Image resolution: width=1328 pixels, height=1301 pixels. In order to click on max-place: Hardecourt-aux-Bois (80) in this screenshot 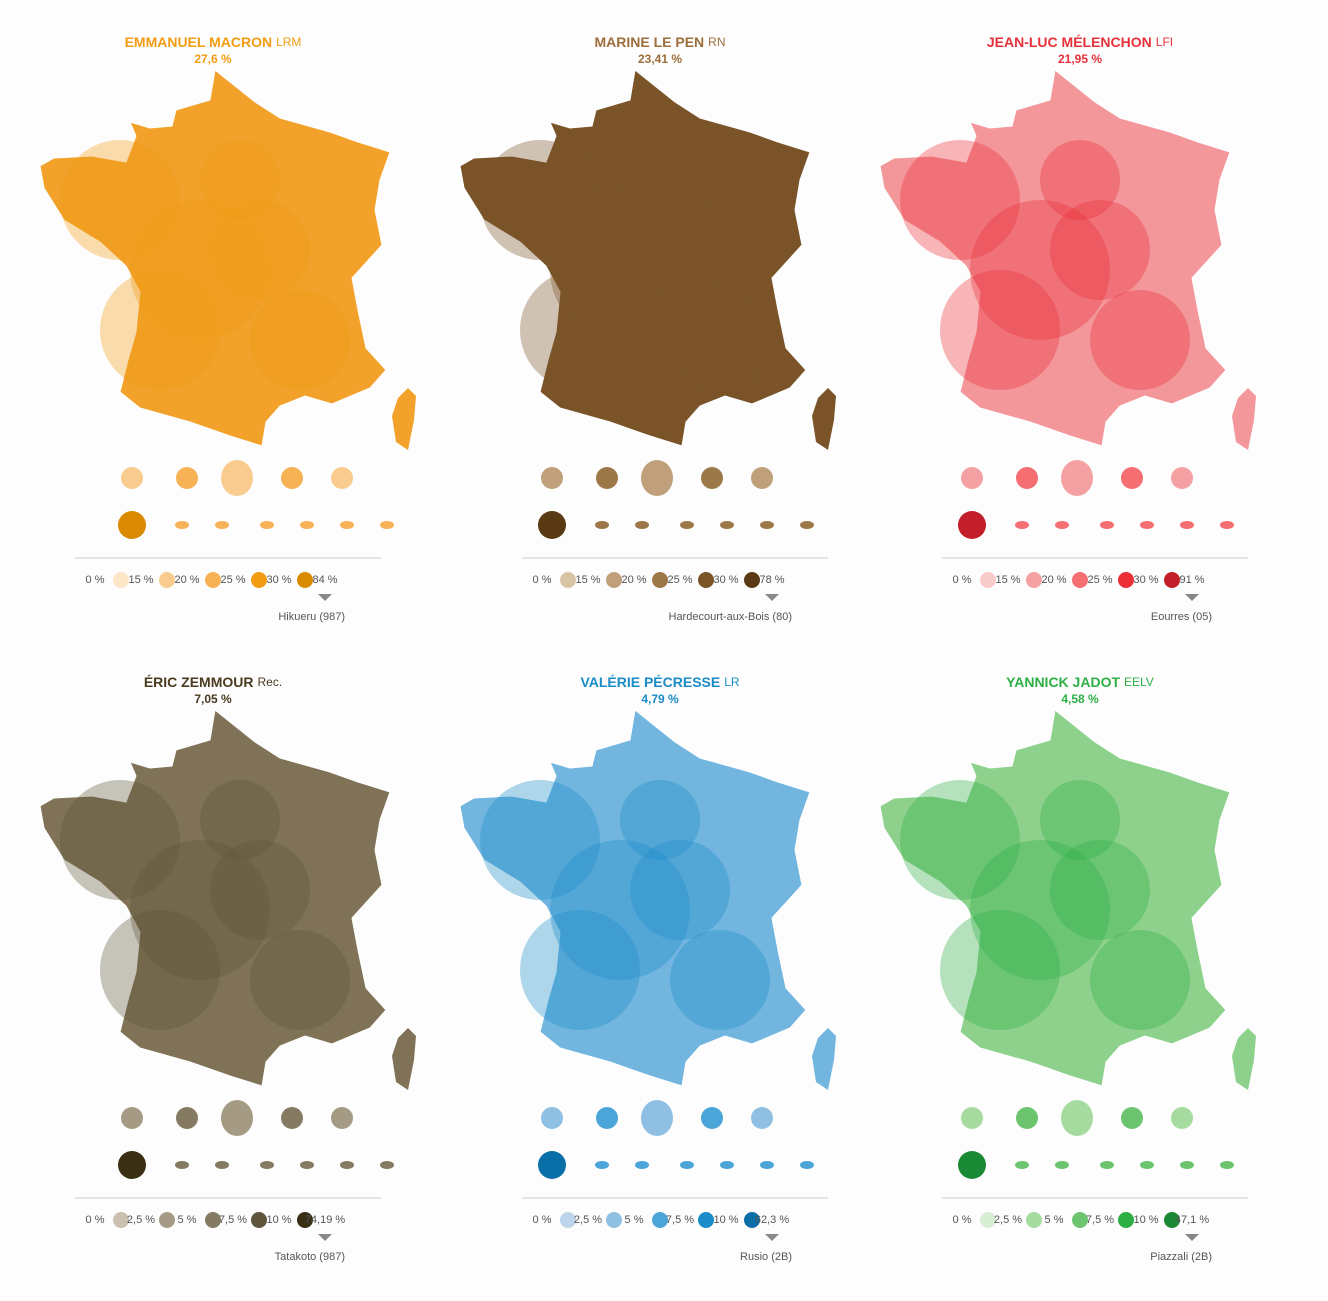, I will do `click(731, 617)`.